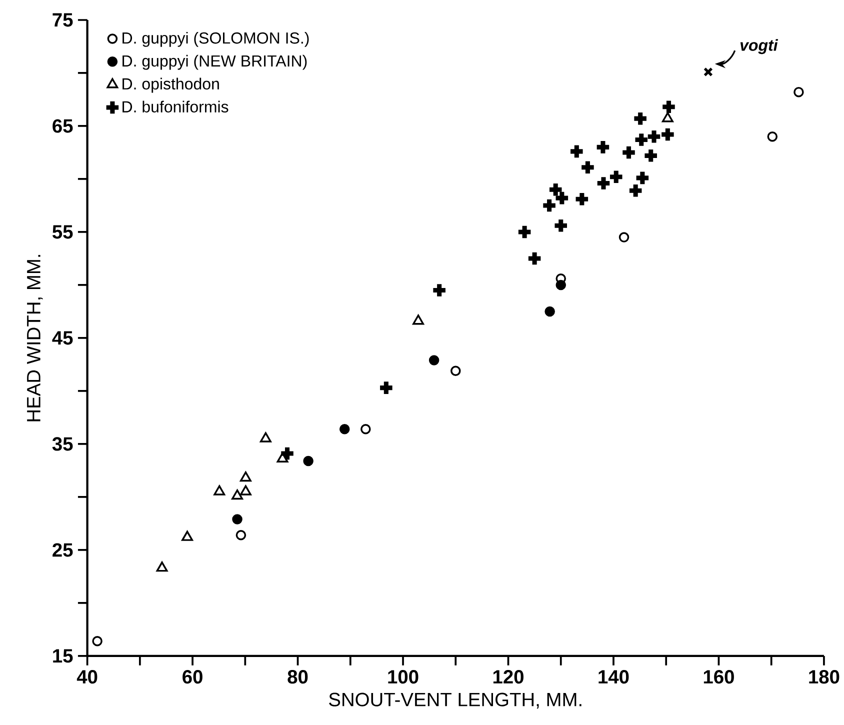 This screenshot has width=844, height=725. What do you see at coordinates (719, 677) in the screenshot?
I see `x-tick-label: 160` at bounding box center [719, 677].